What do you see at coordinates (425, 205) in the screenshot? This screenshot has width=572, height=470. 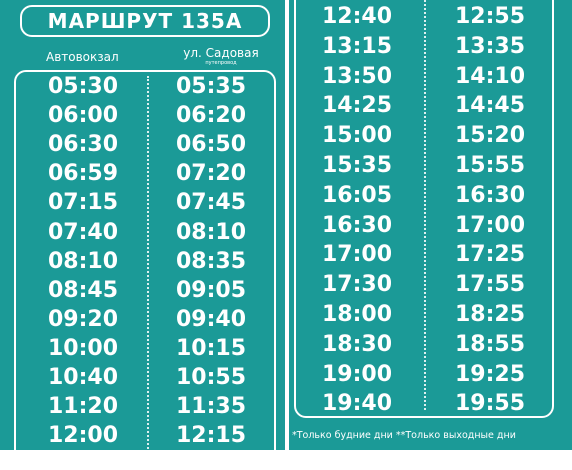 I see `column-divider-right` at bounding box center [425, 205].